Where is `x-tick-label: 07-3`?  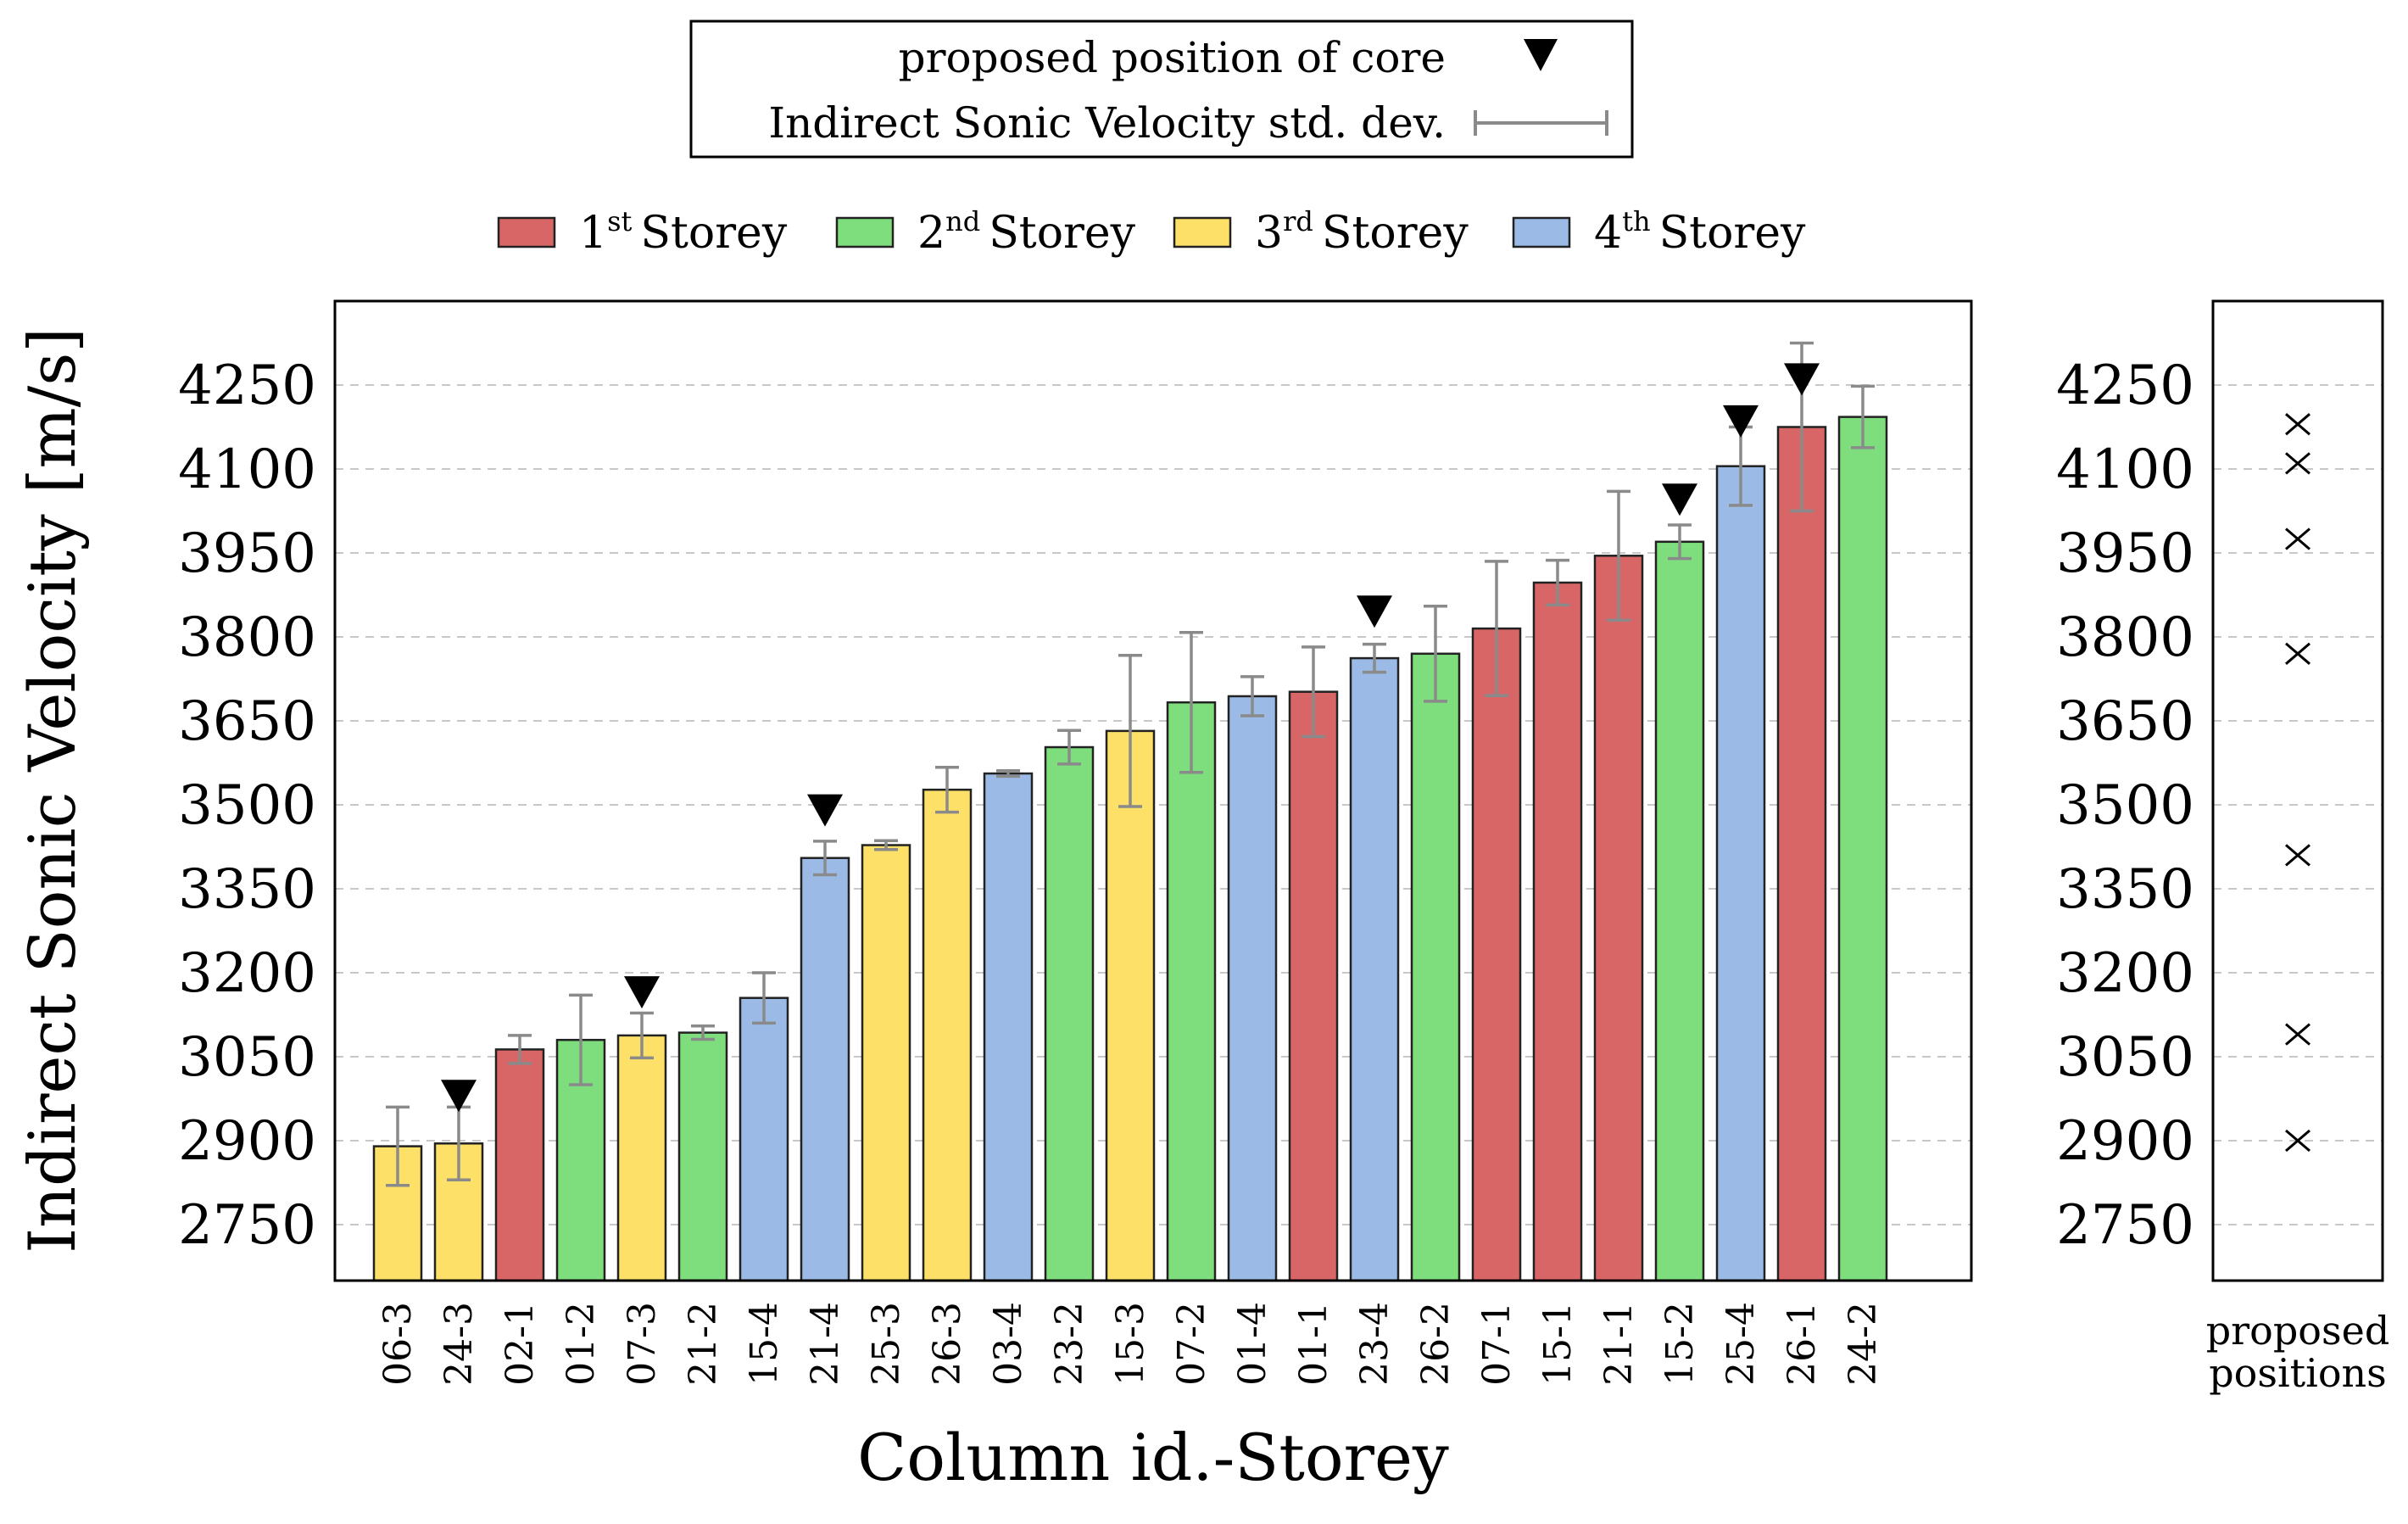 x-tick-label: 07-3 is located at coordinates (642, 1344).